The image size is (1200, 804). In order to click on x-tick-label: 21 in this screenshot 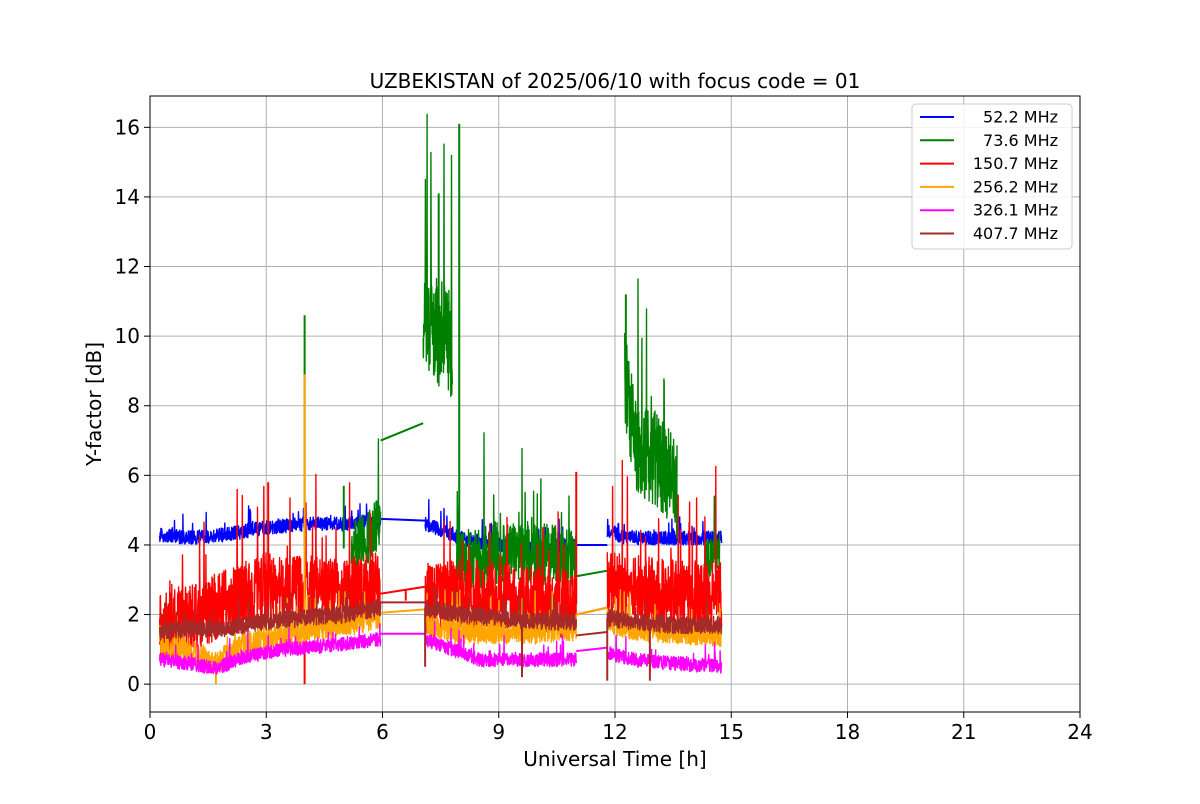, I will do `click(963, 732)`.